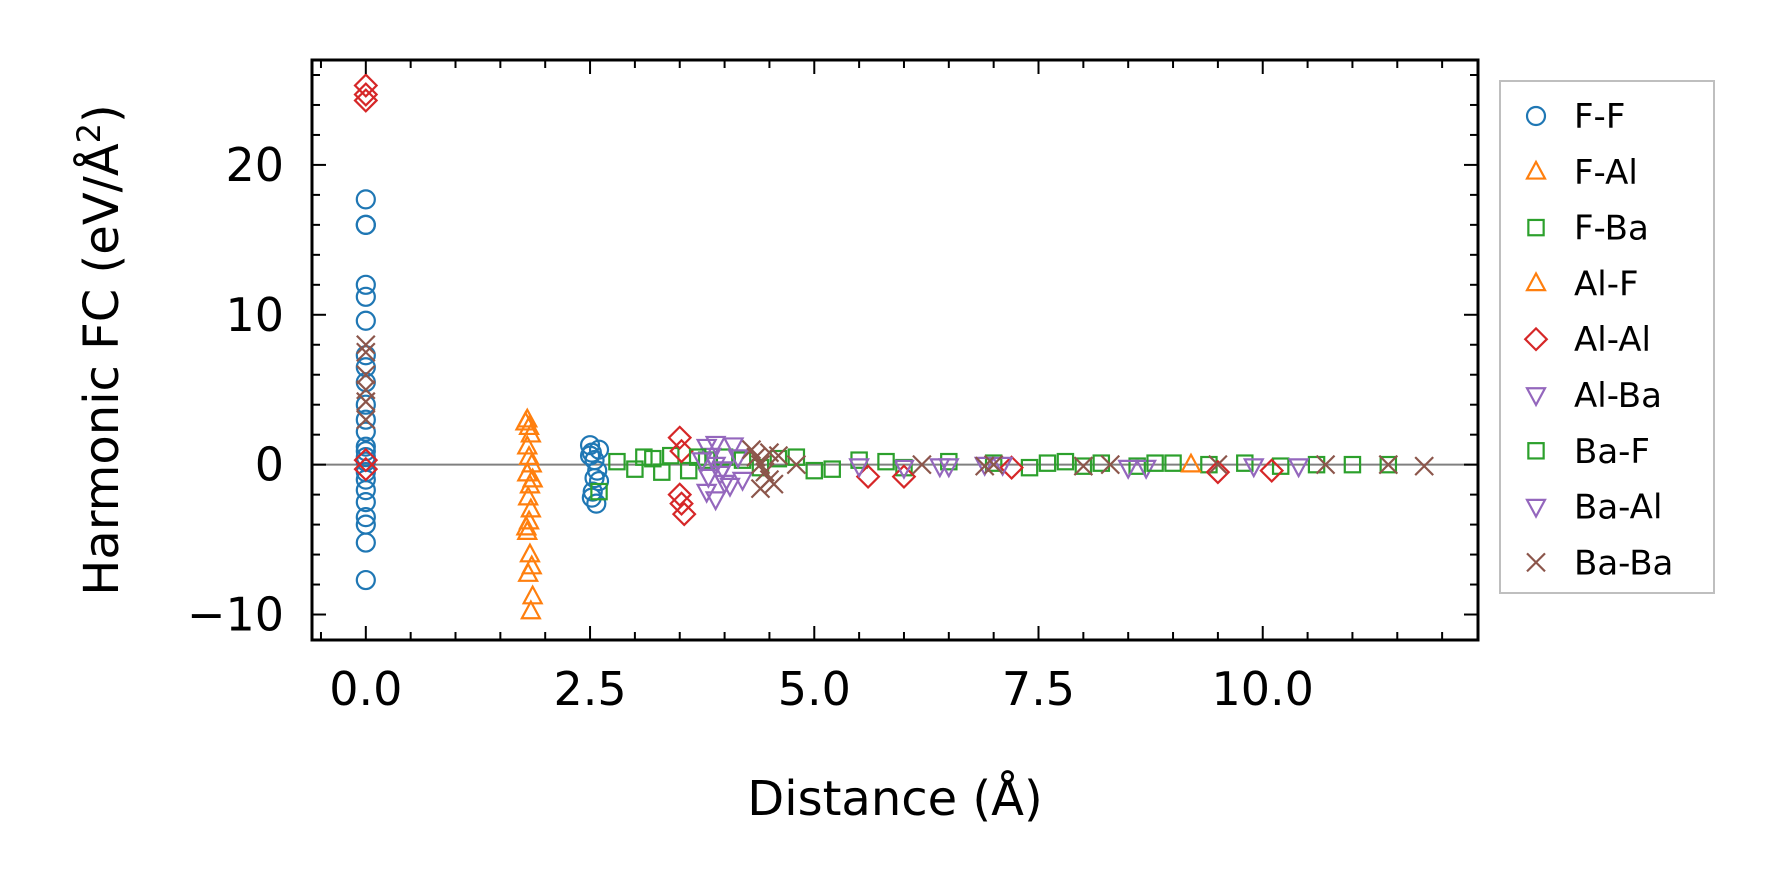  I want to click on legend: F-F F-Al F-Ba Al-F Al-Al Al-Ba Ba-F Ba-Al Ba-Ba, so click(1607, 337).